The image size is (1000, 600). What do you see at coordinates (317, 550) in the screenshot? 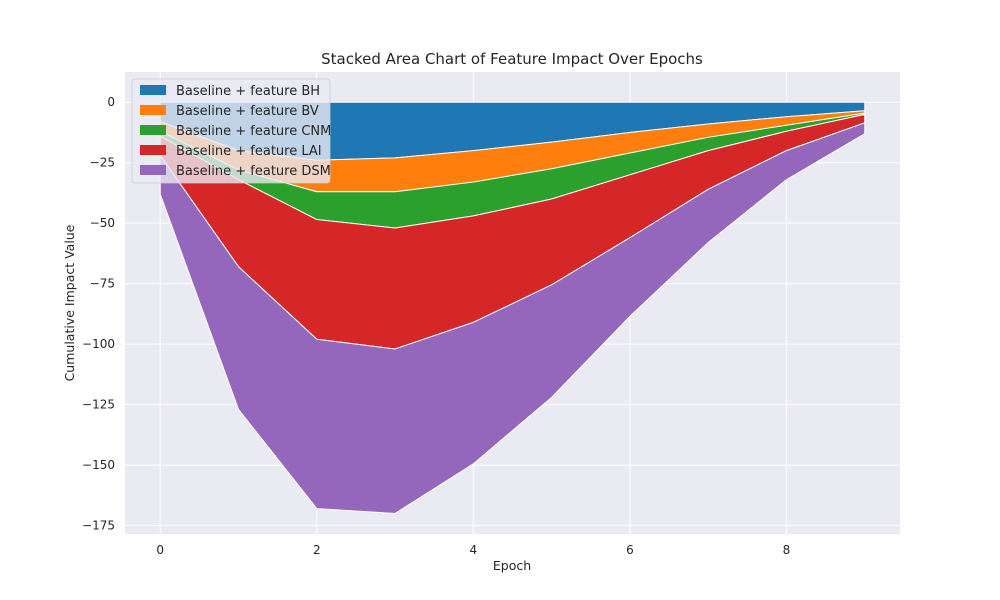
I see `x-tick-label: 2` at bounding box center [317, 550].